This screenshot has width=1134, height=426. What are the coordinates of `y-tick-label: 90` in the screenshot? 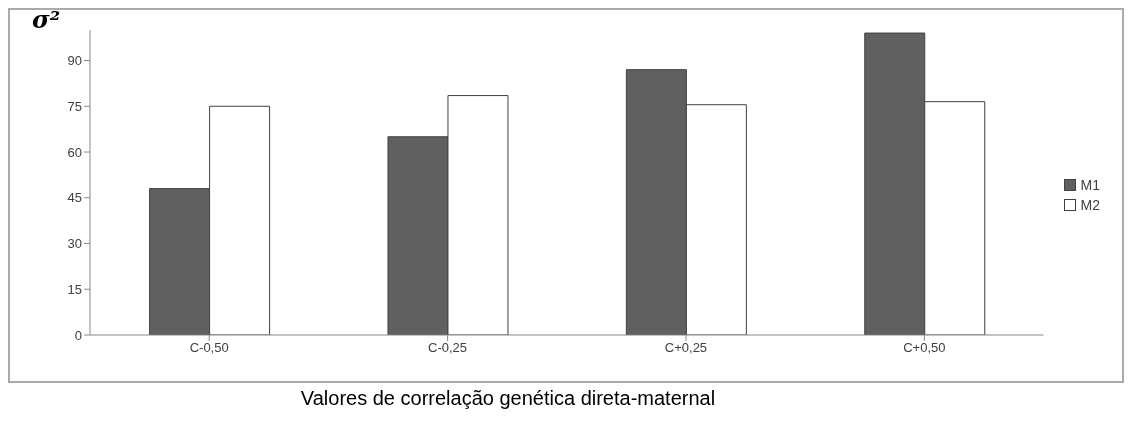 It's located at (74, 61).